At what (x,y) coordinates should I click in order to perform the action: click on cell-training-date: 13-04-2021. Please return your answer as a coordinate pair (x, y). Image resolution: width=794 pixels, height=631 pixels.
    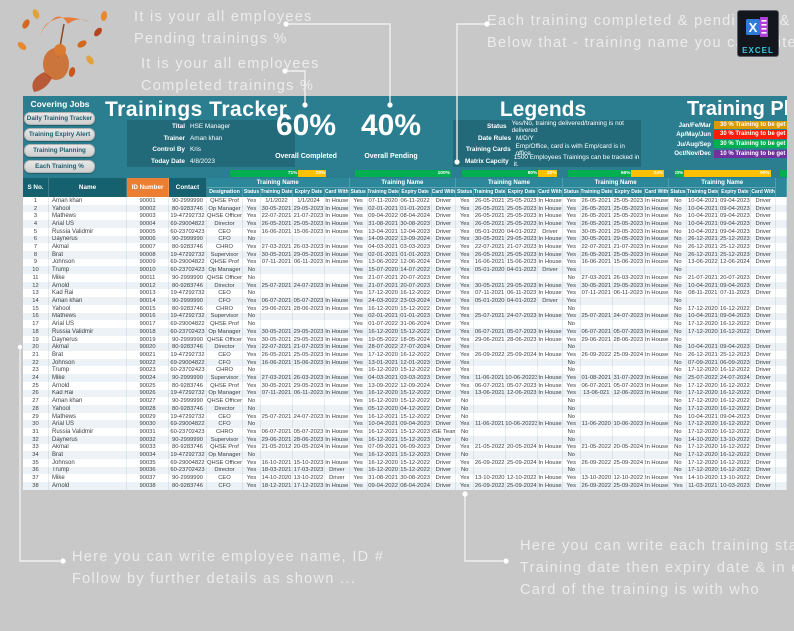
    Looking at the image, I should click on (384, 231).